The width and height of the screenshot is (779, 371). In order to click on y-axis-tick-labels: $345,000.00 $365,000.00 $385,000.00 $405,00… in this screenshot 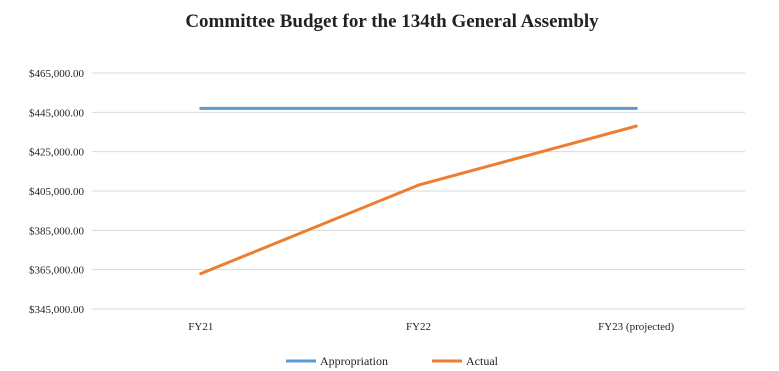, I will do `click(57, 192)`.